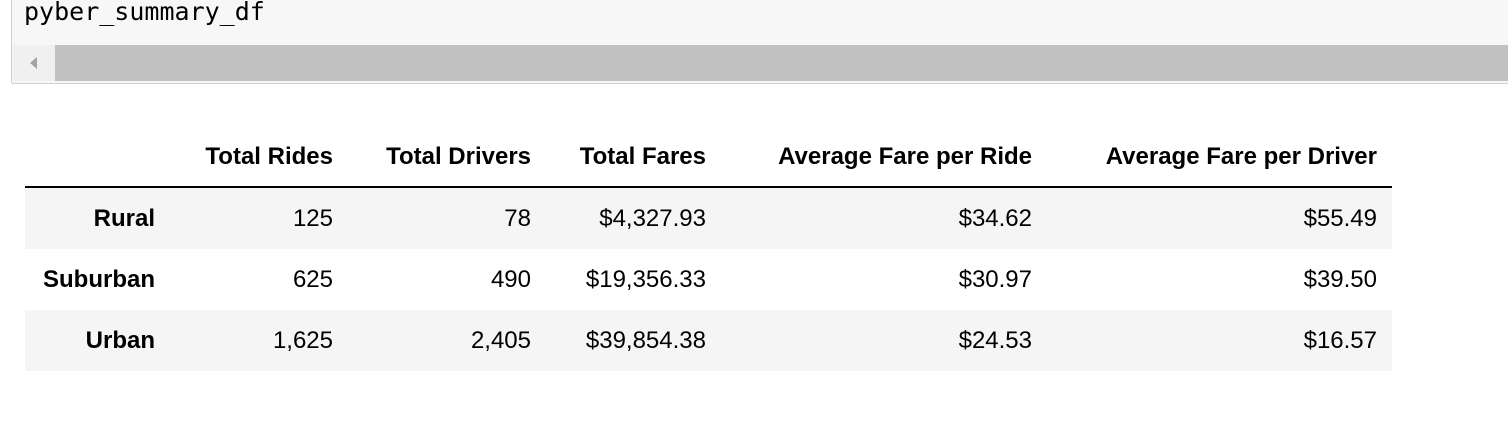  What do you see at coordinates (312, 279) in the screenshot?
I see `table-cell: 625` at bounding box center [312, 279].